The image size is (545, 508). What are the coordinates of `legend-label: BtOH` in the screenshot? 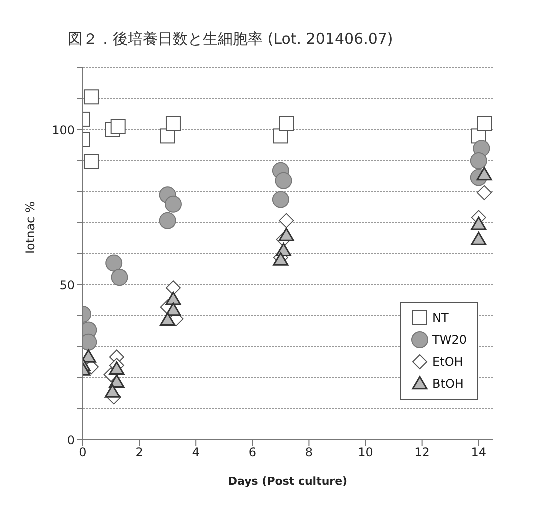 It's located at (448, 384).